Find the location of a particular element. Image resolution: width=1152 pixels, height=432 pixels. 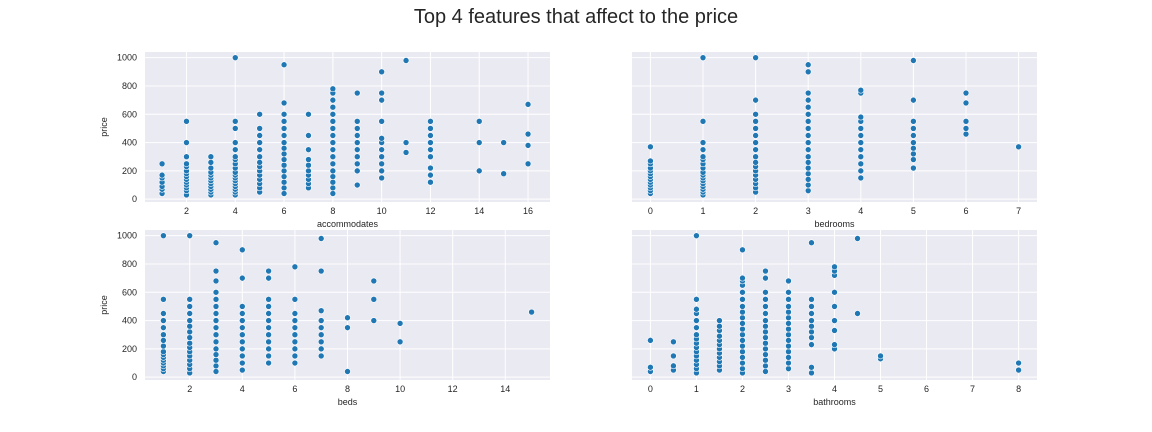

x-tick-label: 12 is located at coordinates (430, 211).